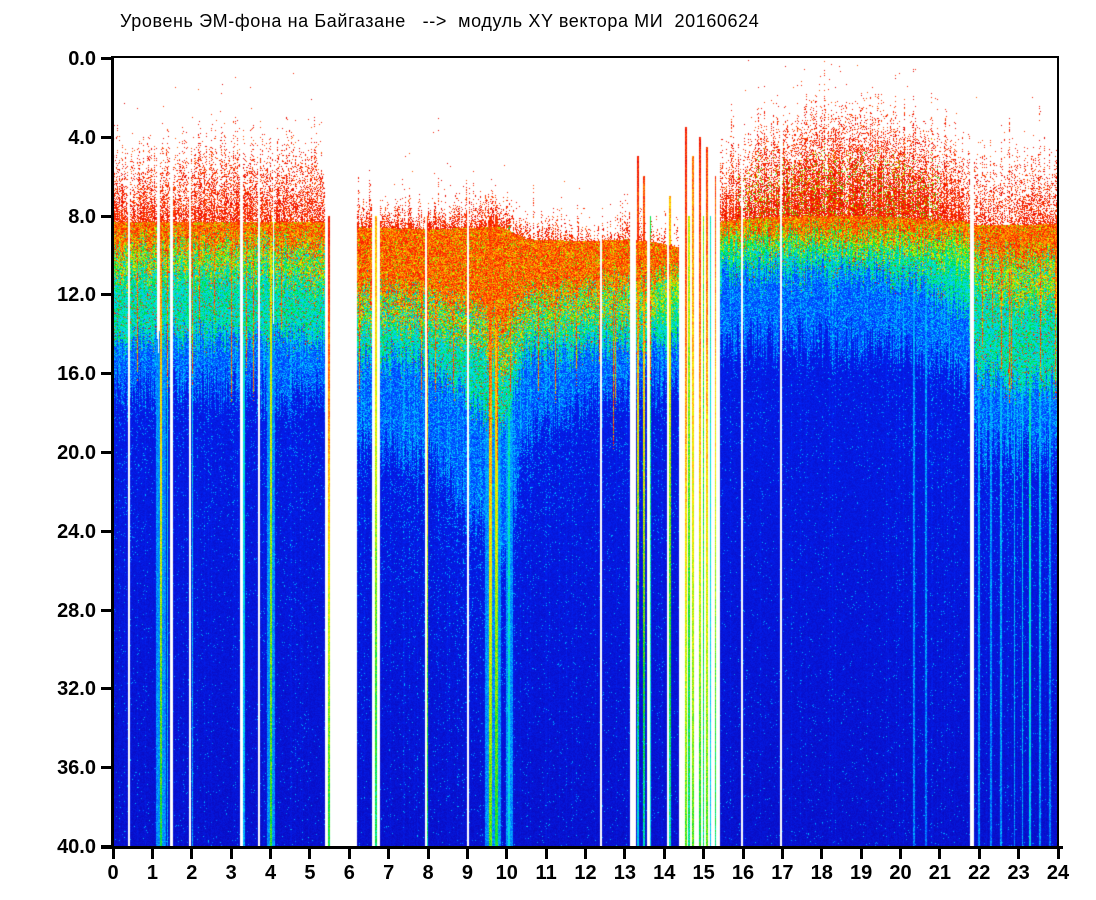 This screenshot has height=900, width=1096. I want to click on y-axis-label: 0.0, so click(82, 59).